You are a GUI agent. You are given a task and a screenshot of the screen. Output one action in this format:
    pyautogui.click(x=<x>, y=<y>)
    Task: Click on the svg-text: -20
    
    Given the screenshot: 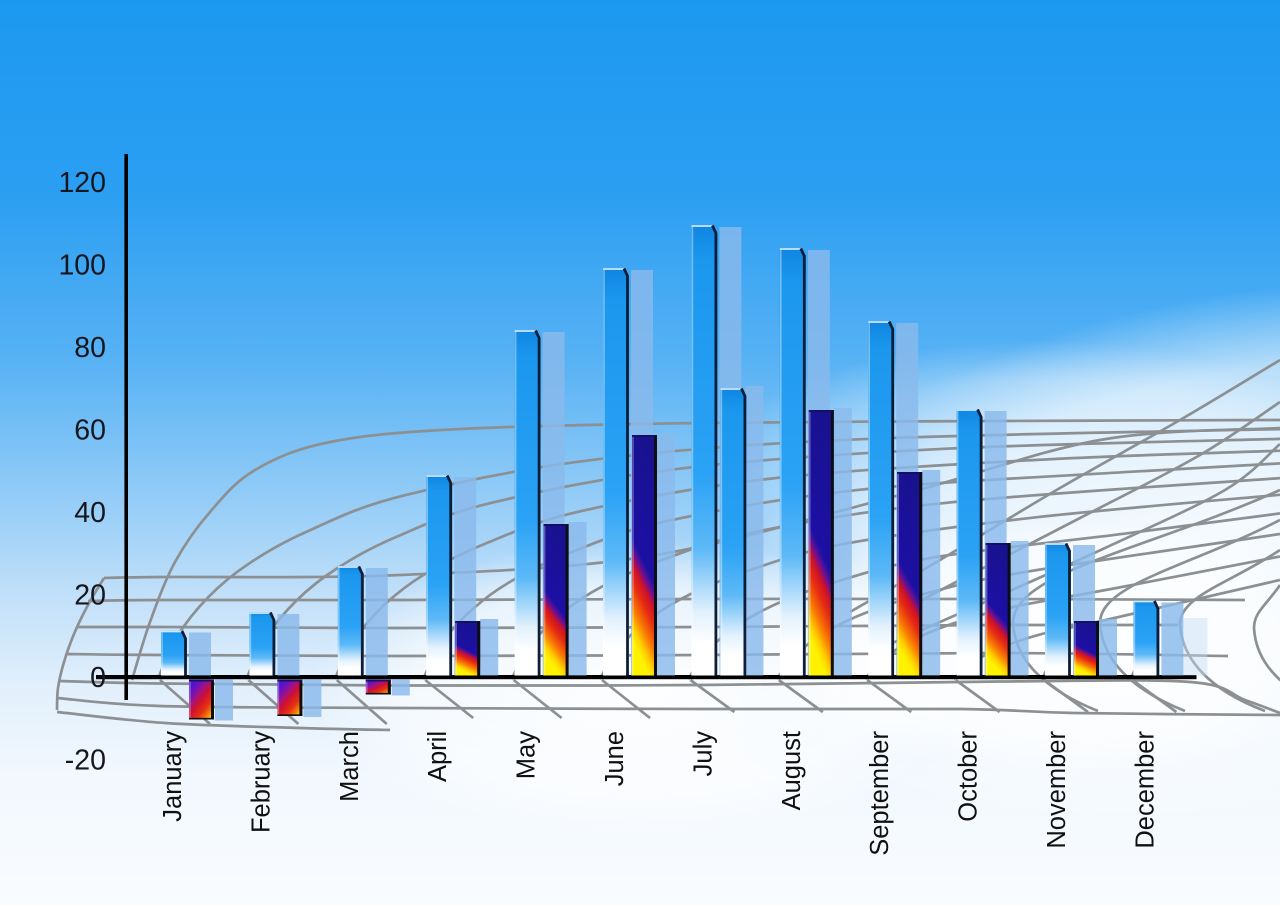 What is the action you would take?
    pyautogui.click(x=85, y=761)
    